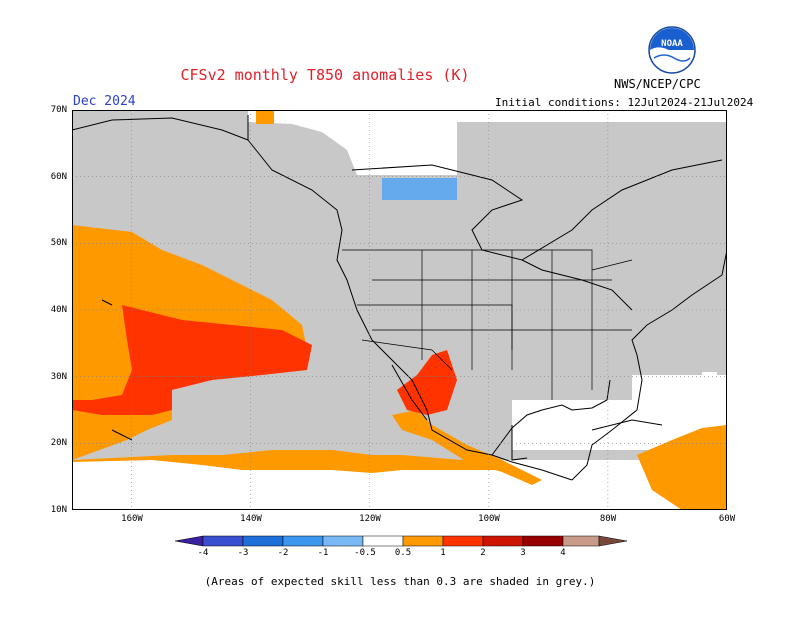 The width and height of the screenshot is (800, 618). Describe the element at coordinates (443, 553) in the screenshot. I see `colorbar-label: 1` at that location.